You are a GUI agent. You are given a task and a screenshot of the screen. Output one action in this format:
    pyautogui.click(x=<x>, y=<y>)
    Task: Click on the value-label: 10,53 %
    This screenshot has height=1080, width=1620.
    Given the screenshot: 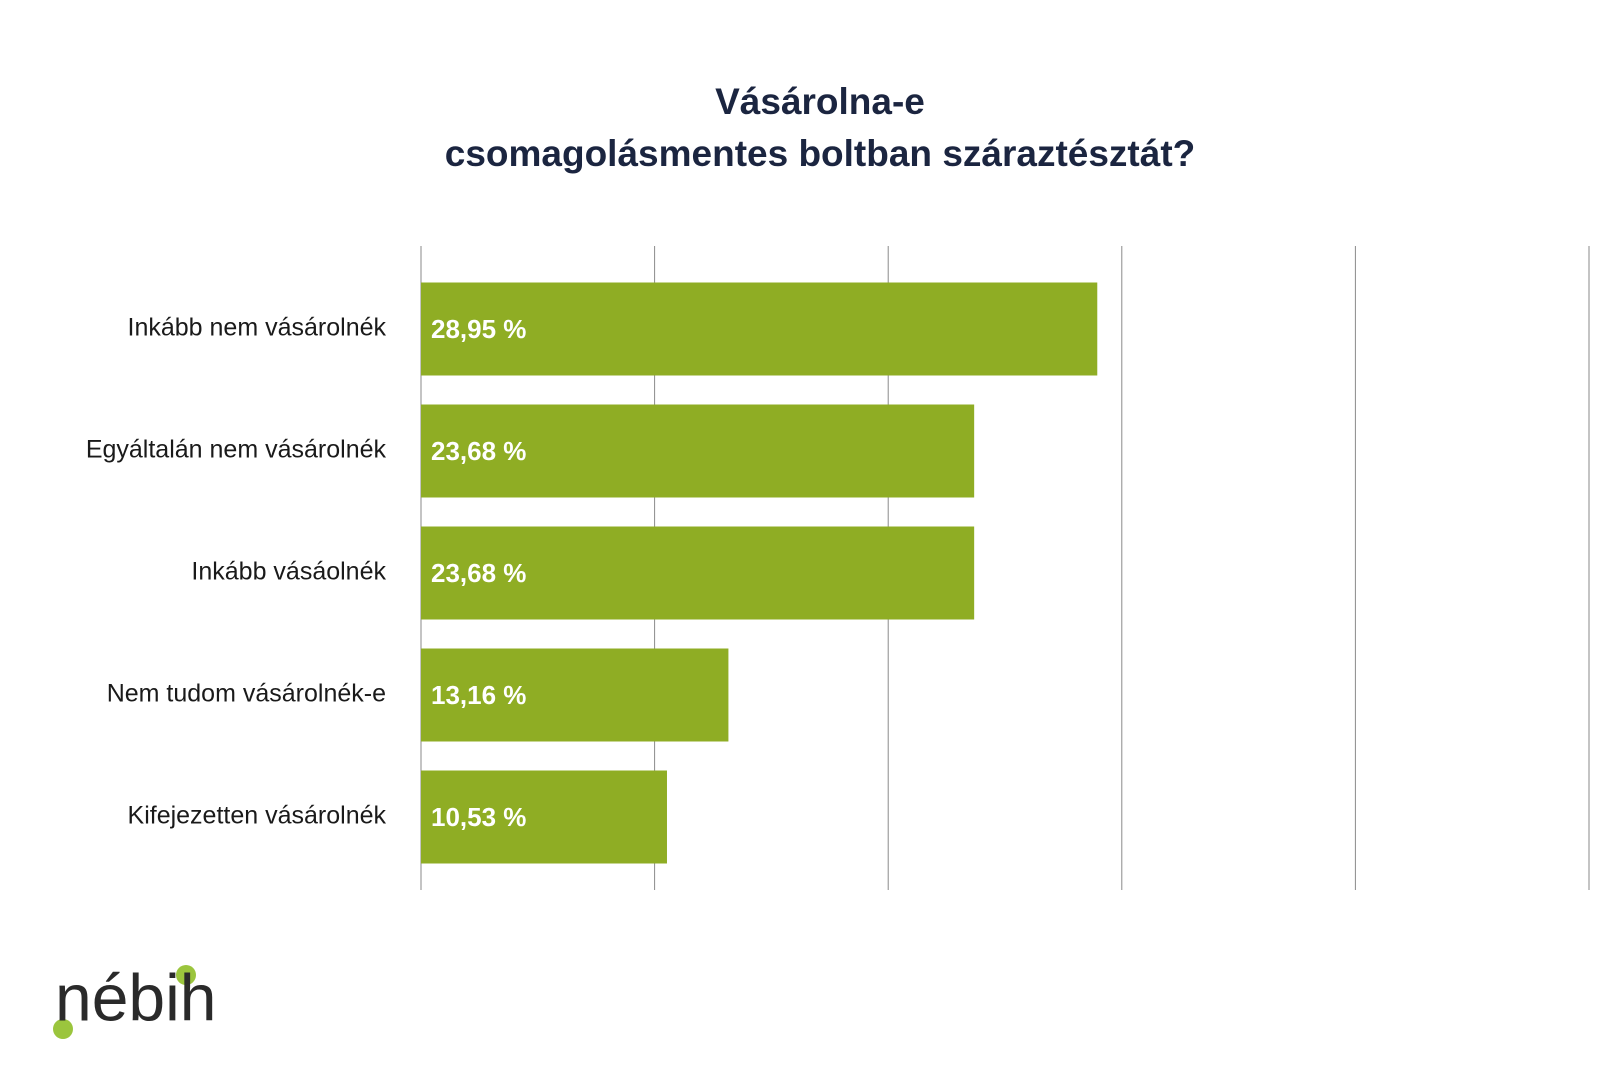 What is the action you would take?
    pyautogui.click(x=478, y=817)
    